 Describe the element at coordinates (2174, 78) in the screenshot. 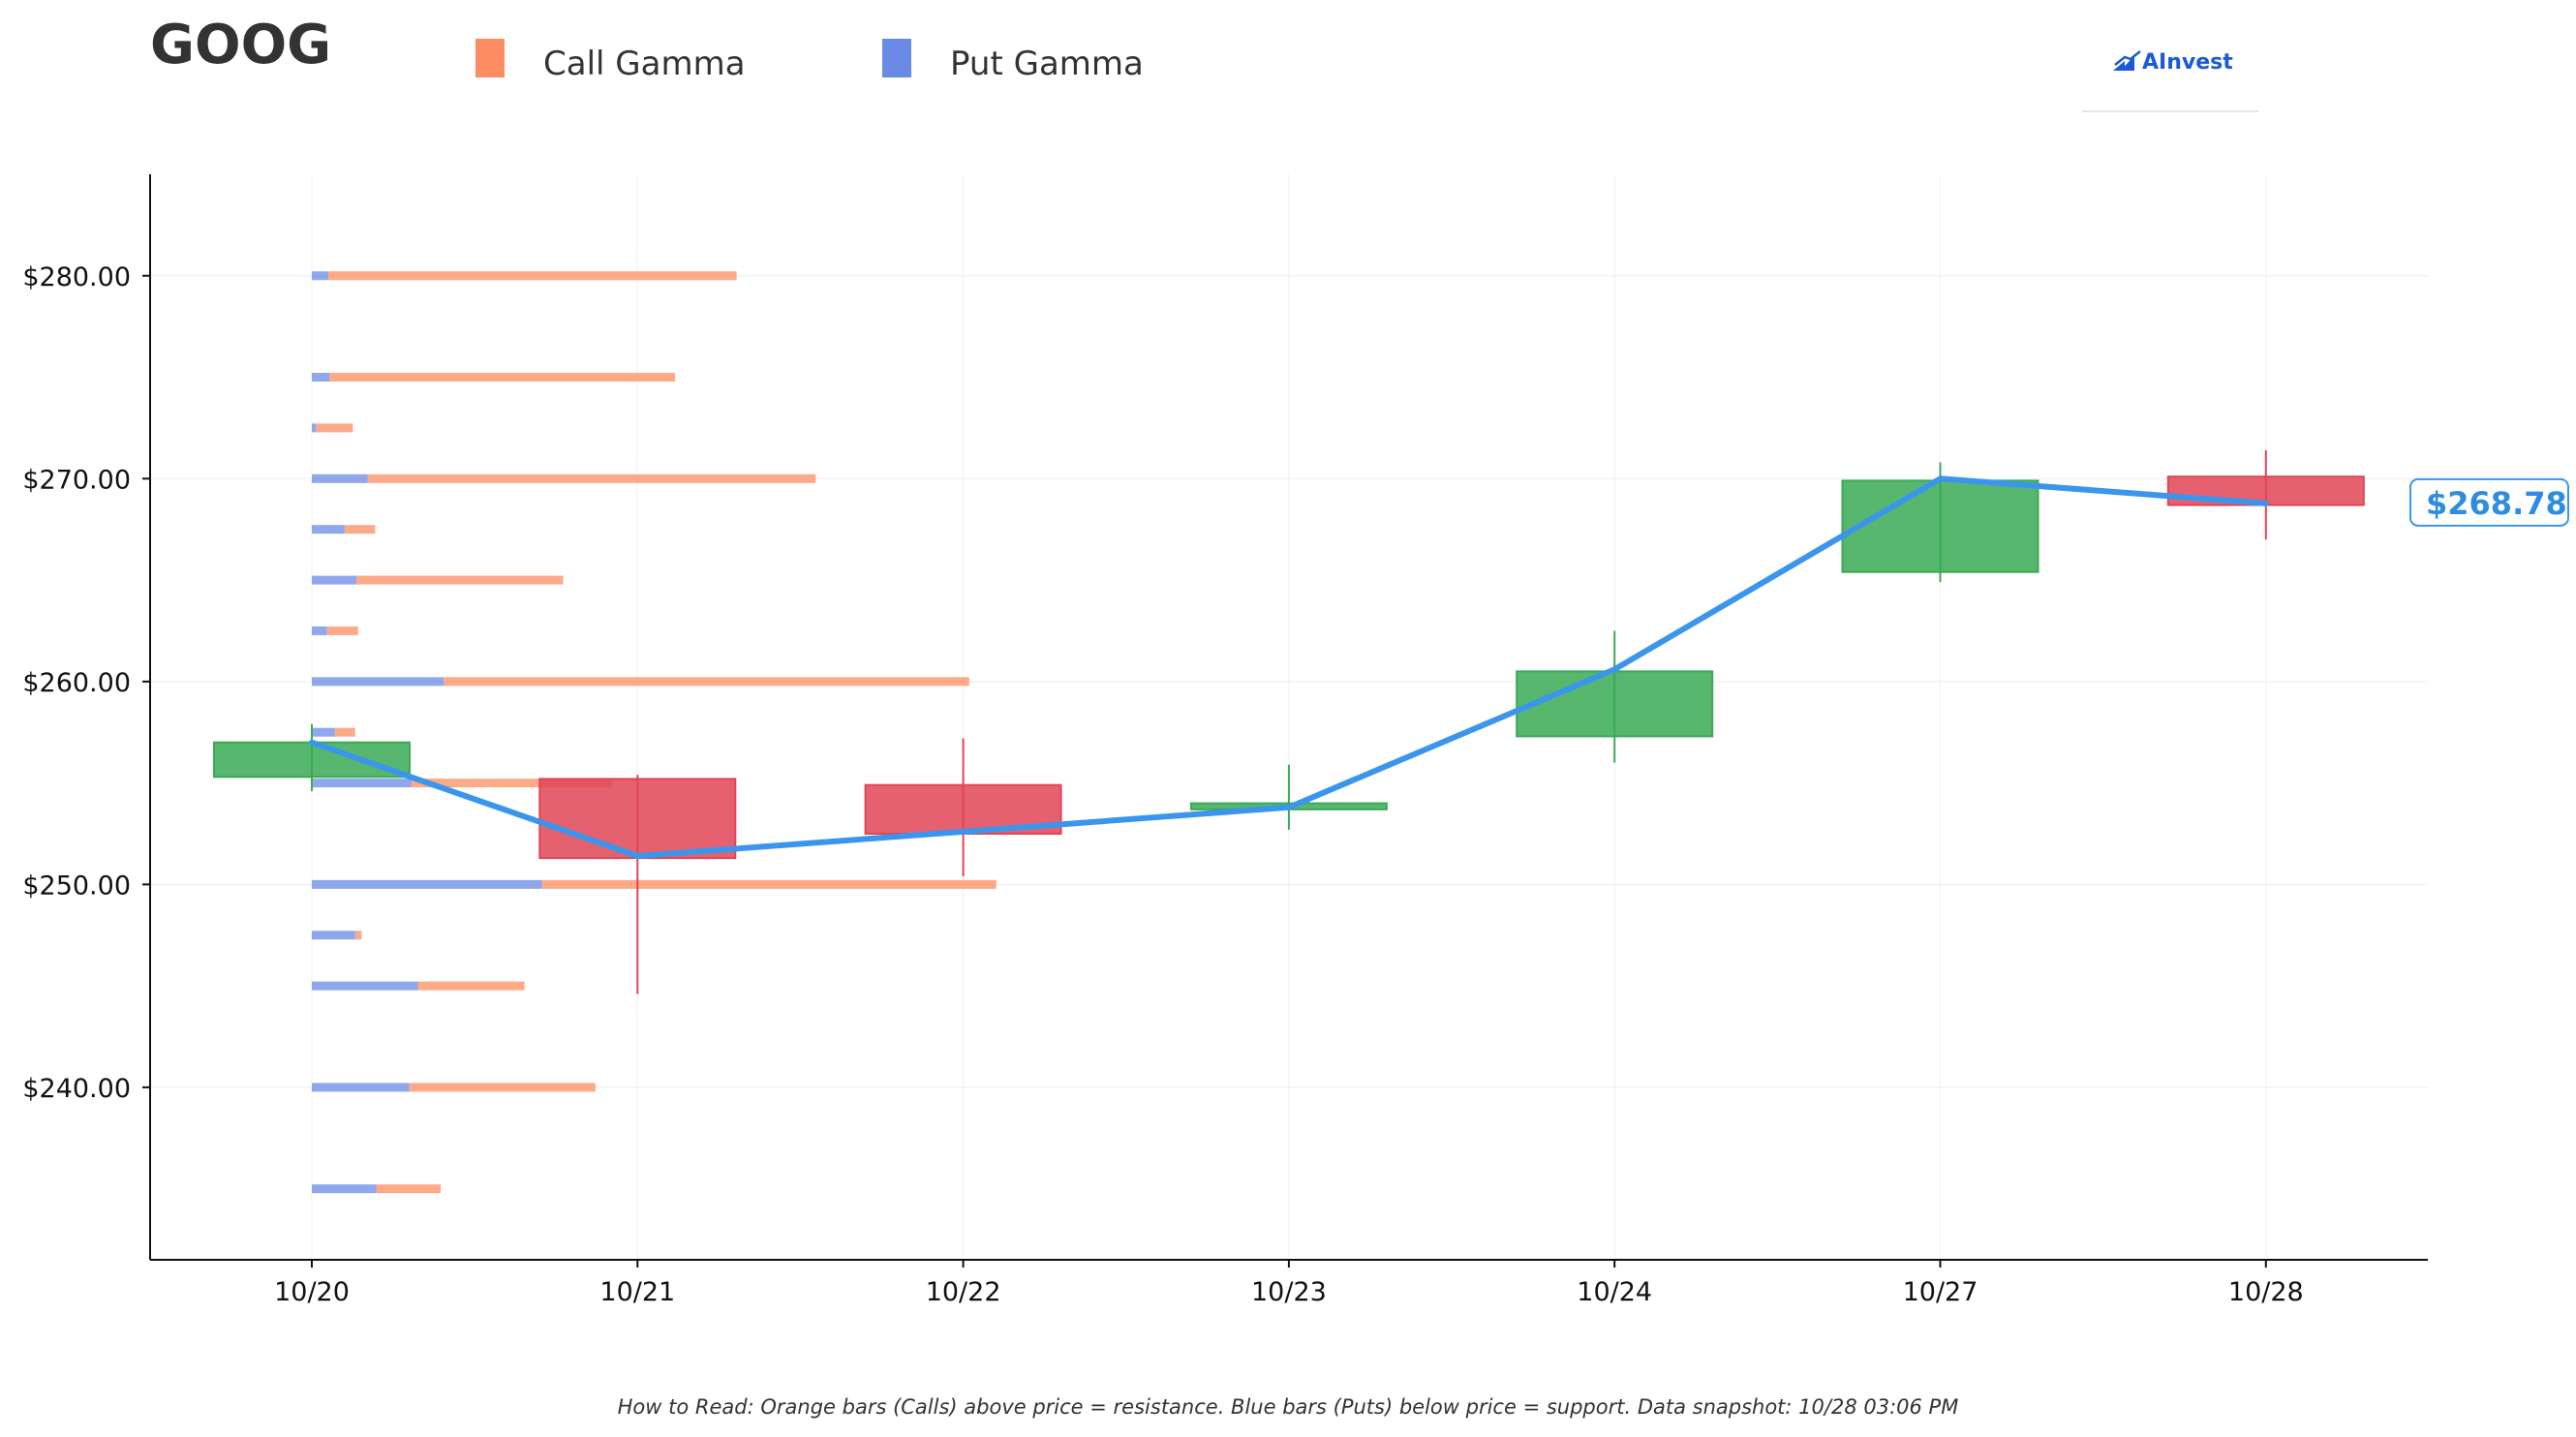

I see `brand-logo: AInvest` at that location.